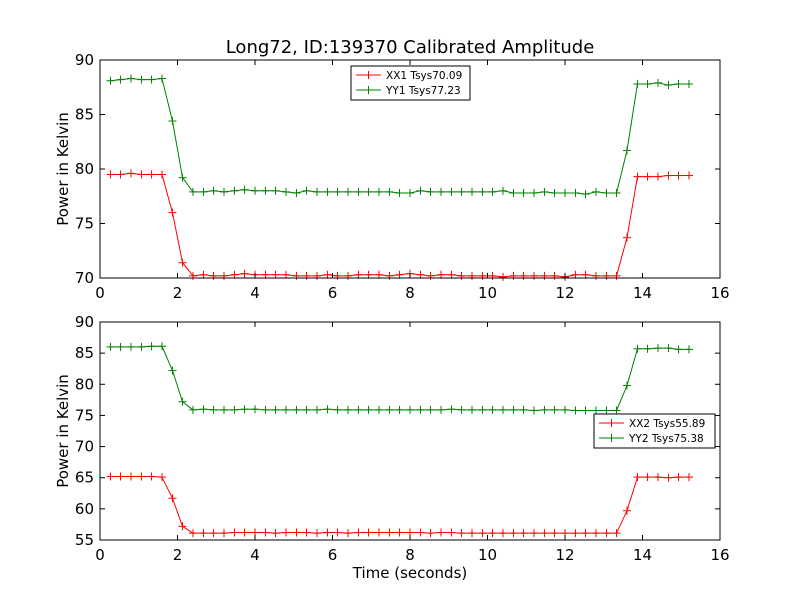 Image resolution: width=800 pixels, height=600 pixels. Describe the element at coordinates (410, 83) in the screenshot. I see `top-legend: XX1 Tsys70.09 YY1 Tsys77.23` at that location.